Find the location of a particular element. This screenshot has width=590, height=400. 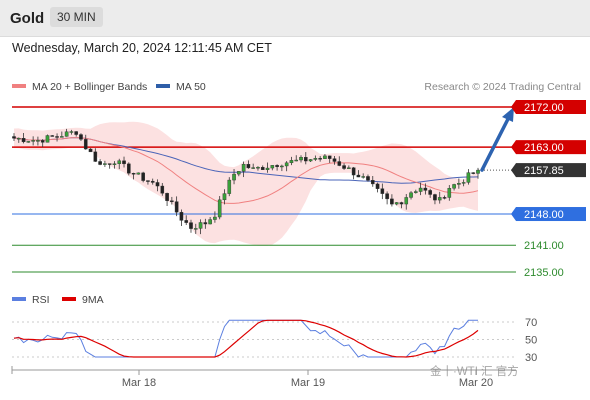

watermark-text: 金十·WTI 汇 官方 is located at coordinates (474, 371).